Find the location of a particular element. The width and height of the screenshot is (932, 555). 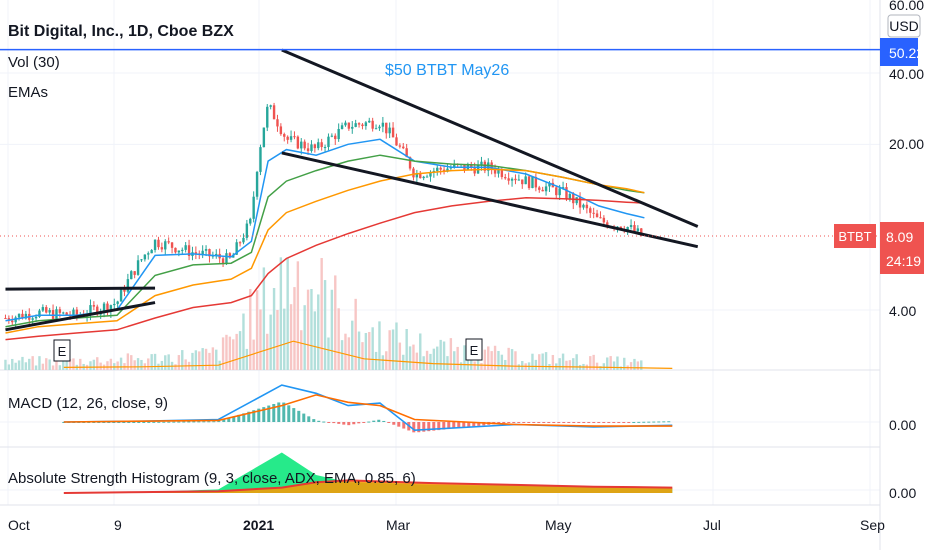

symbol-tag: BTBT is located at coordinates (855, 236).